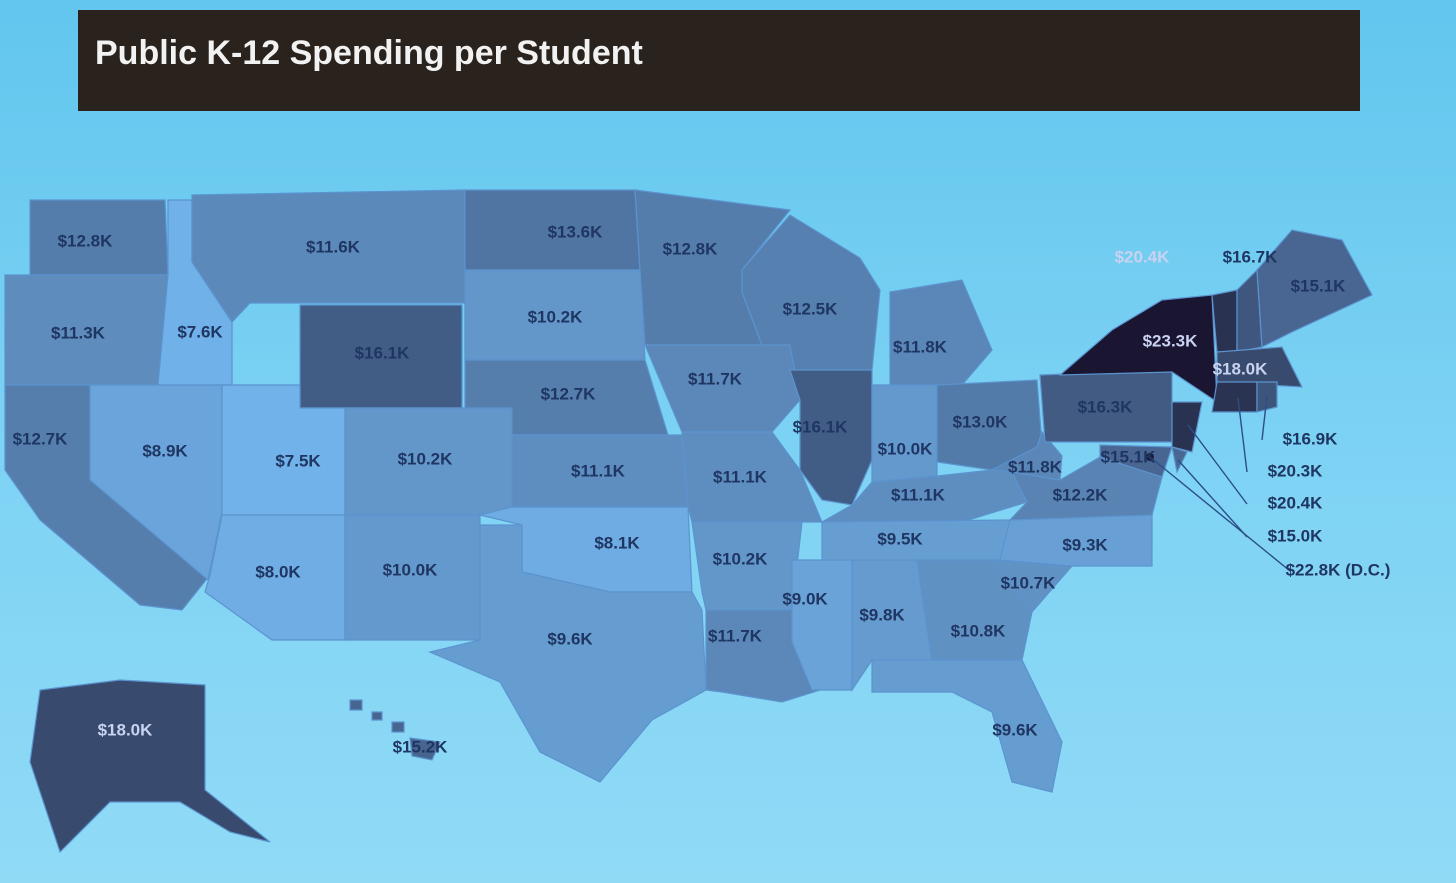  I want to click on state-label: $13.0K, so click(981, 421).